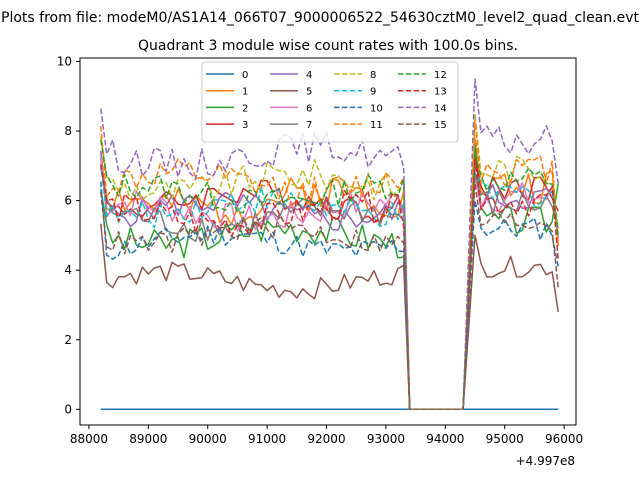 The width and height of the screenshot is (640, 480). Describe the element at coordinates (64, 61) in the screenshot. I see `y-tick-label: 10` at that location.